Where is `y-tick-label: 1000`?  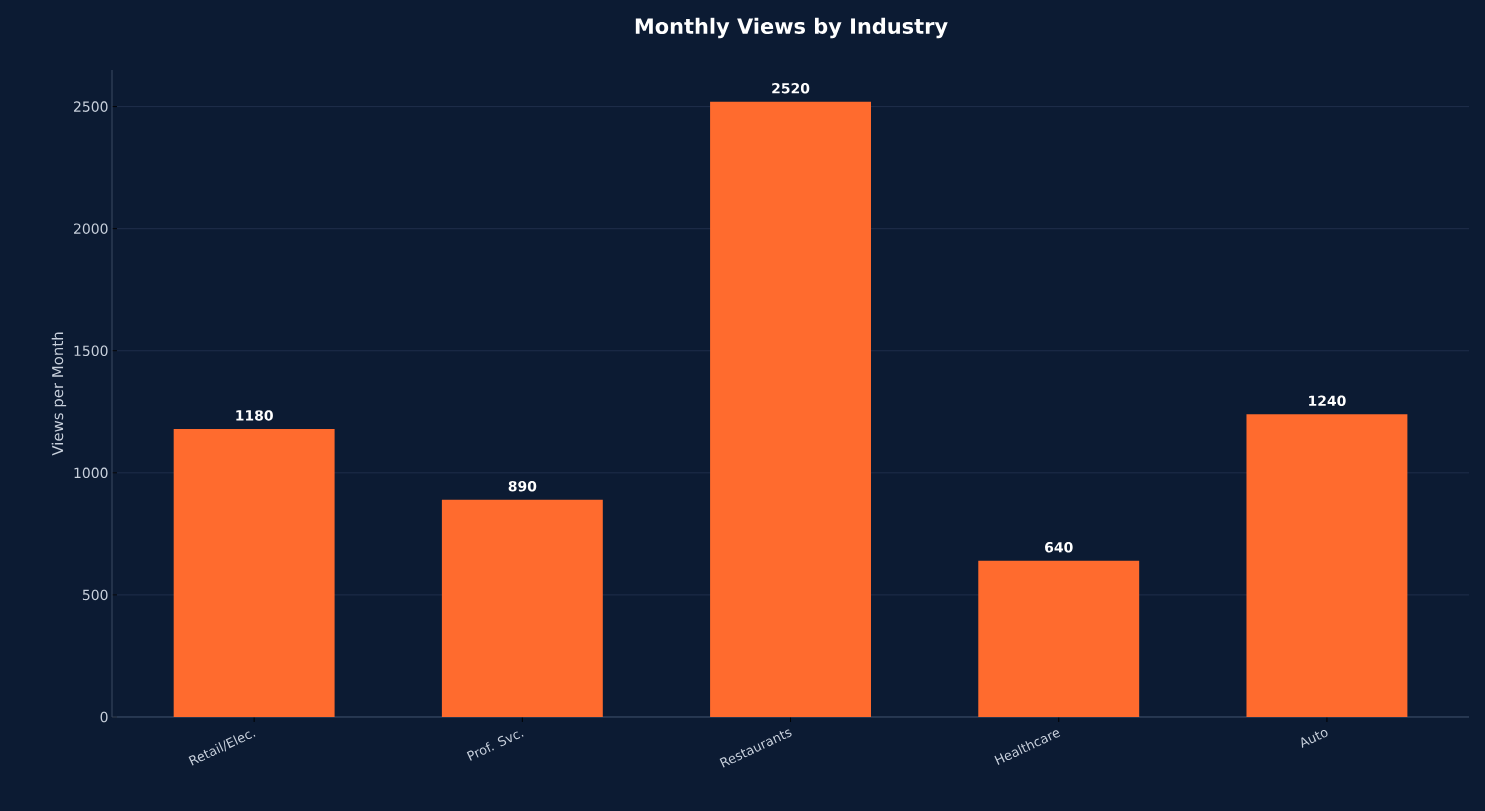
y-tick-label: 1000 is located at coordinates (91, 473).